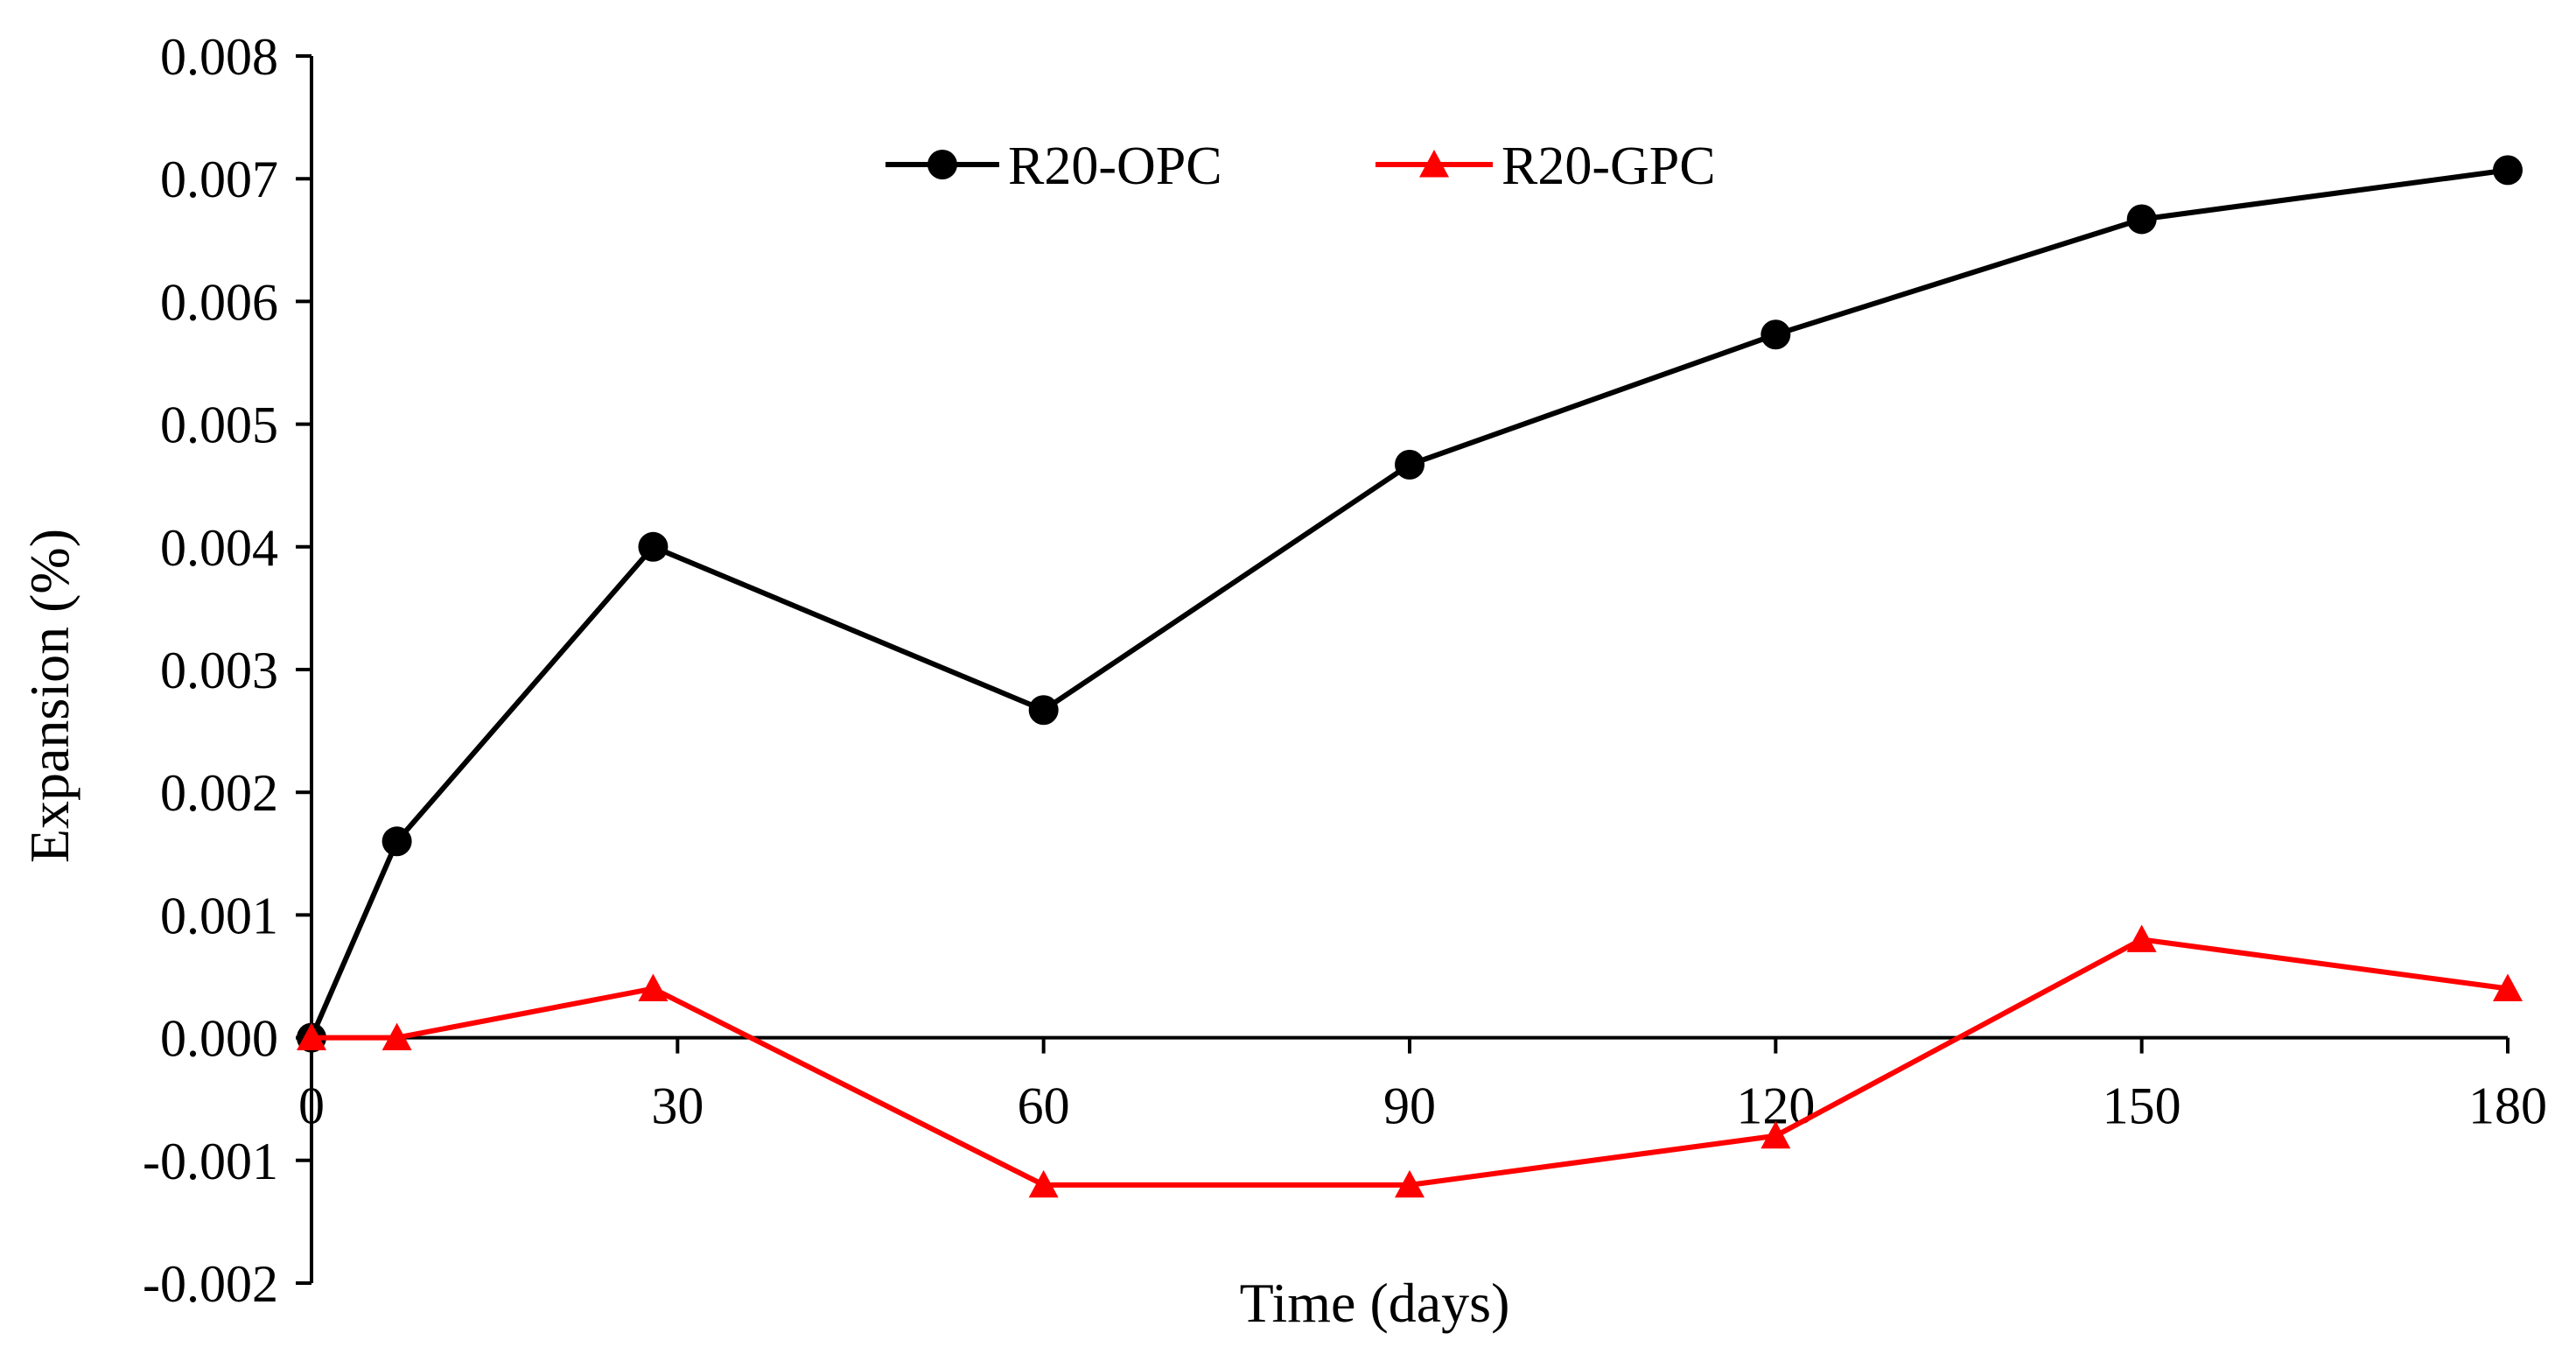  I want to click on y-tick-label: 0.005, so click(219, 425).